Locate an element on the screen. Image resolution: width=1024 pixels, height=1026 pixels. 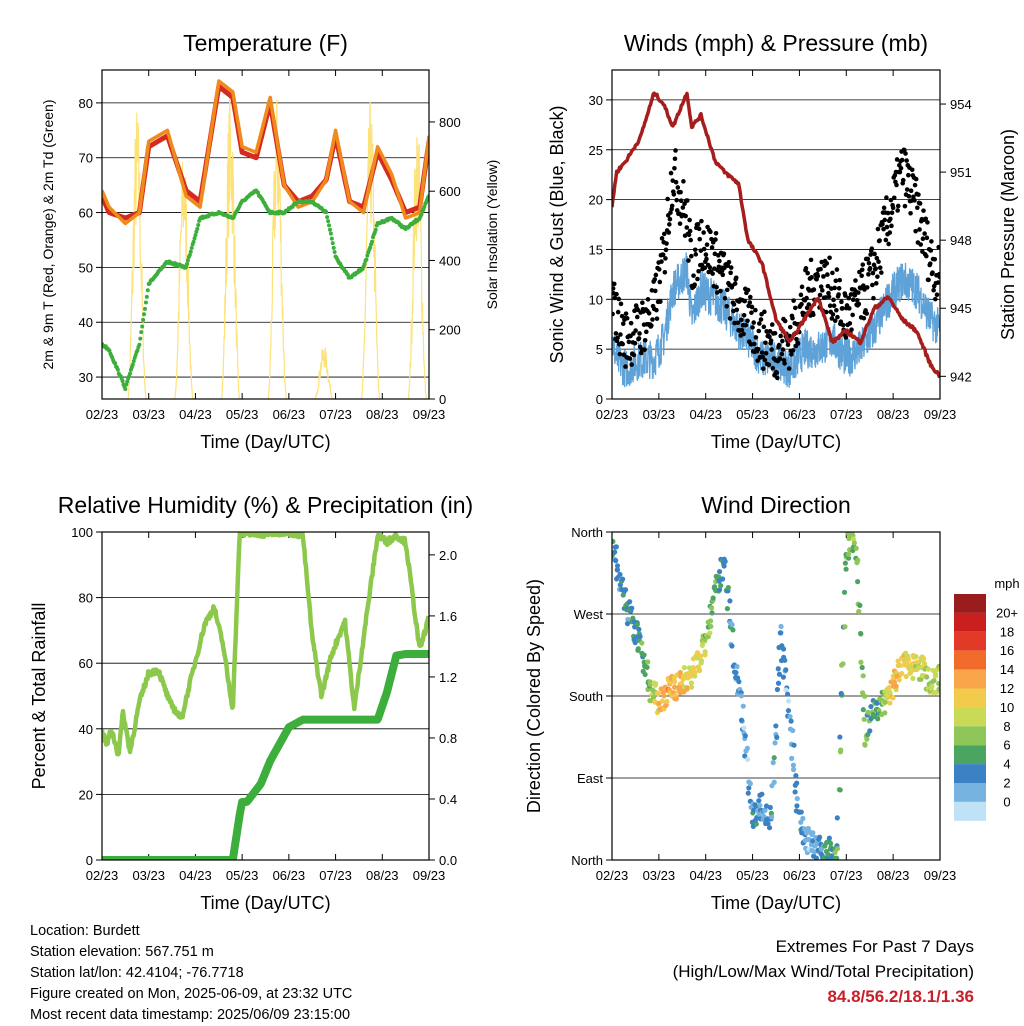
y2-tick-label: 0.4 is located at coordinates (448, 799).